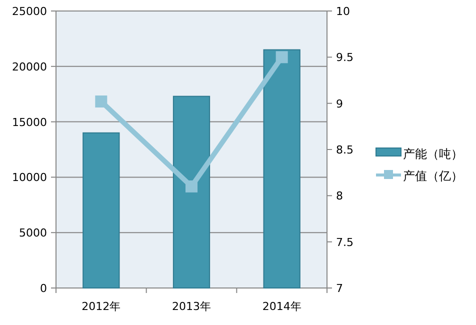 The image size is (476, 325). I want to click on y-tick-label: 20000, so click(29, 67).